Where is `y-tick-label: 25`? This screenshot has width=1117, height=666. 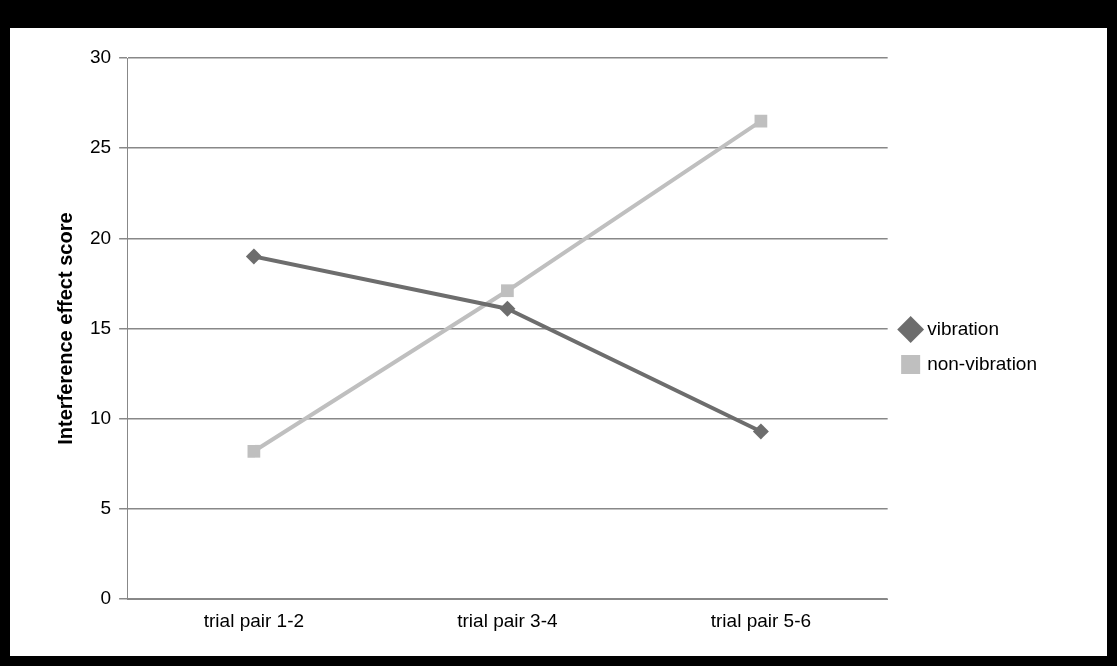
y-tick-label: 25 is located at coordinates (100, 147).